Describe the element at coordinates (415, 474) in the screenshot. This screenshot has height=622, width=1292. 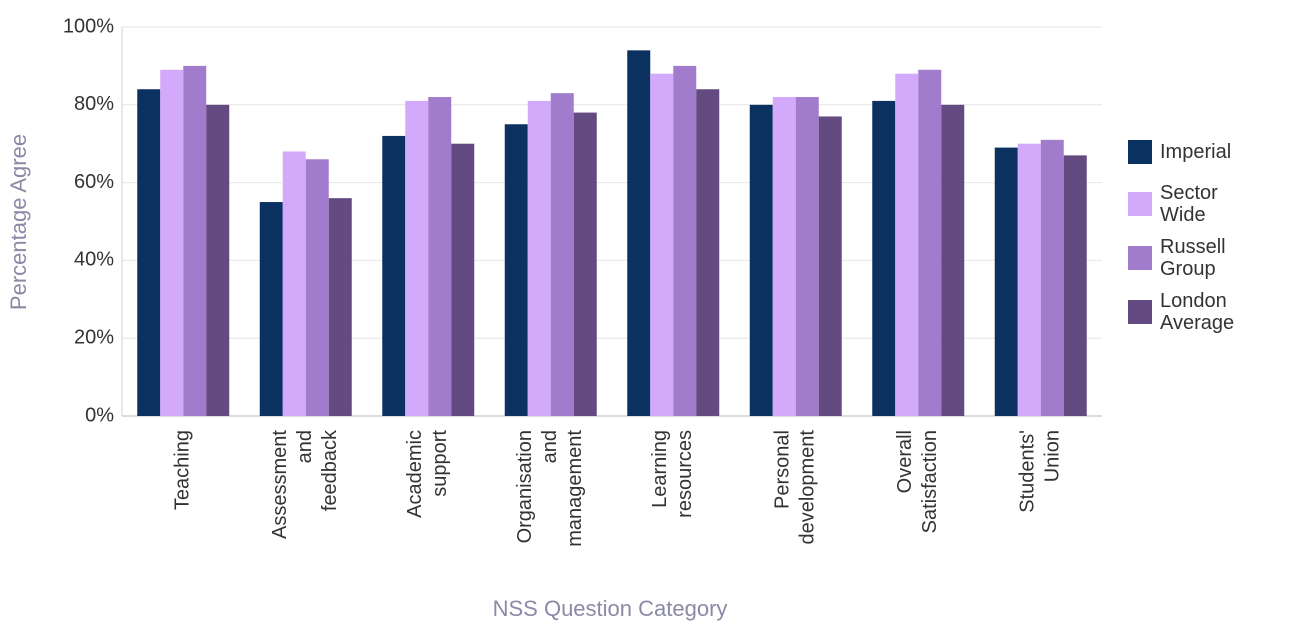
I see `x-tick-label: Academic` at that location.